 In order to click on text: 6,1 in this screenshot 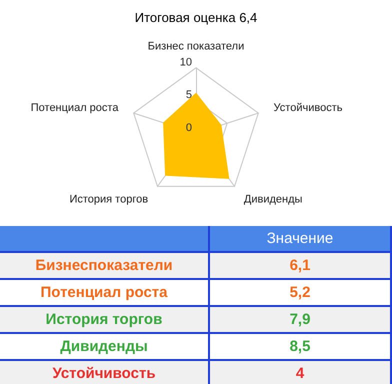, I will do `click(300, 265)`.